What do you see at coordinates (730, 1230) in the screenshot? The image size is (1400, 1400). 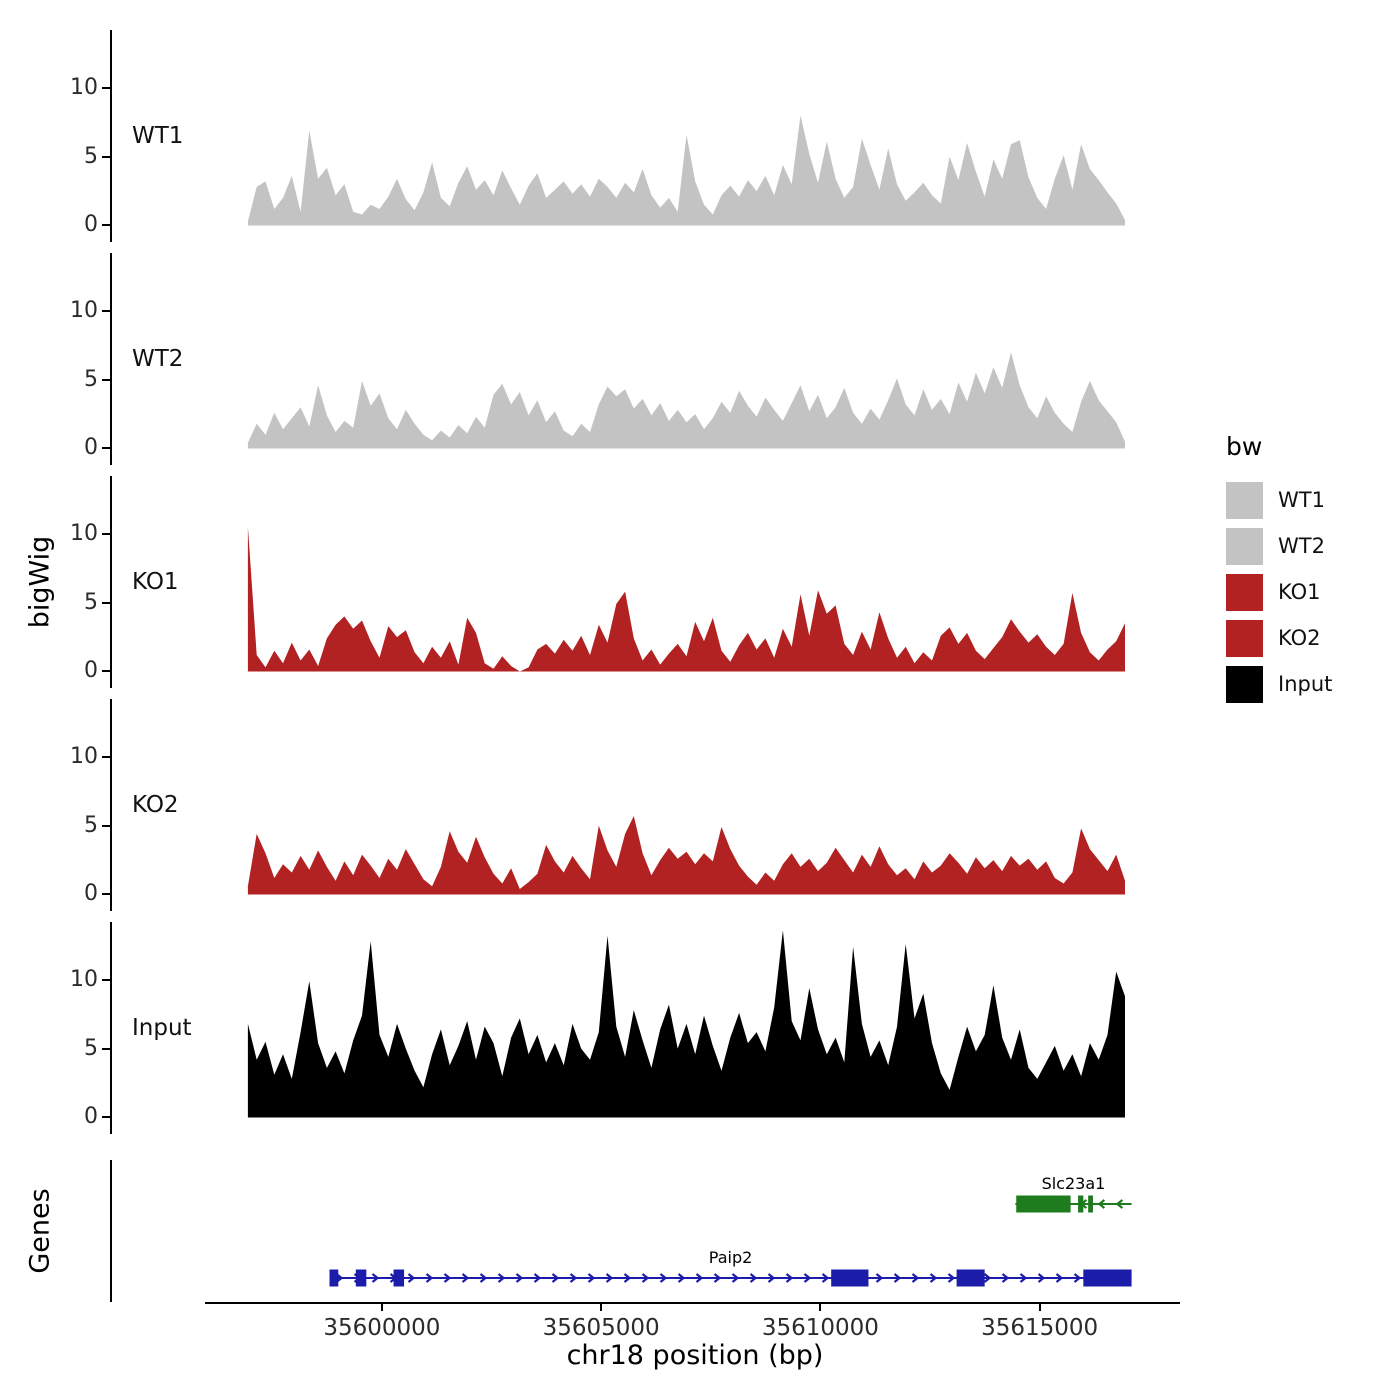 I see `gene-models-canvas: Slc23a1 Paip2` at bounding box center [730, 1230].